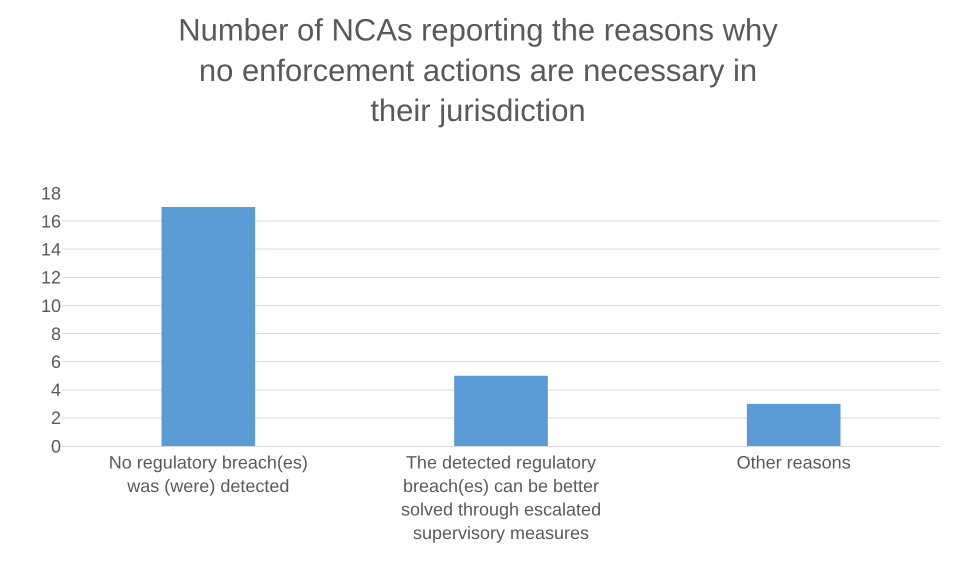 The width and height of the screenshot is (956, 578). I want to click on x-tick-label: No regulatory breach(es) was (were) detected, so click(208, 474).